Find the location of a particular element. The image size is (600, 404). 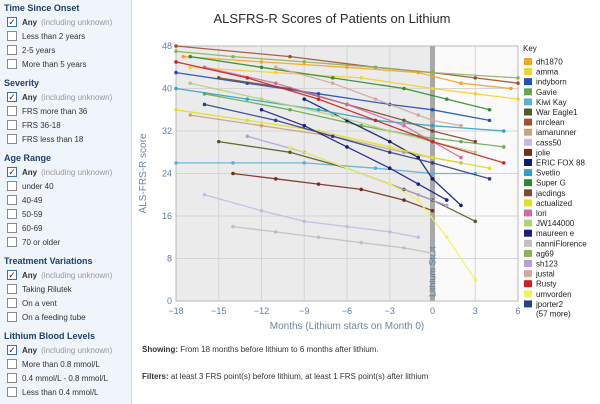

legend-item: sh123 is located at coordinates (541, 264).